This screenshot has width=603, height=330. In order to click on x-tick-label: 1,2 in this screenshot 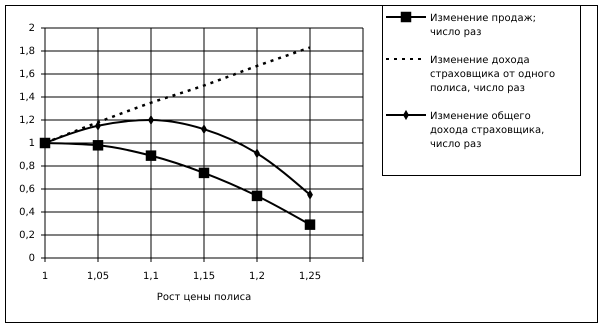, I will do `click(257, 276)`.